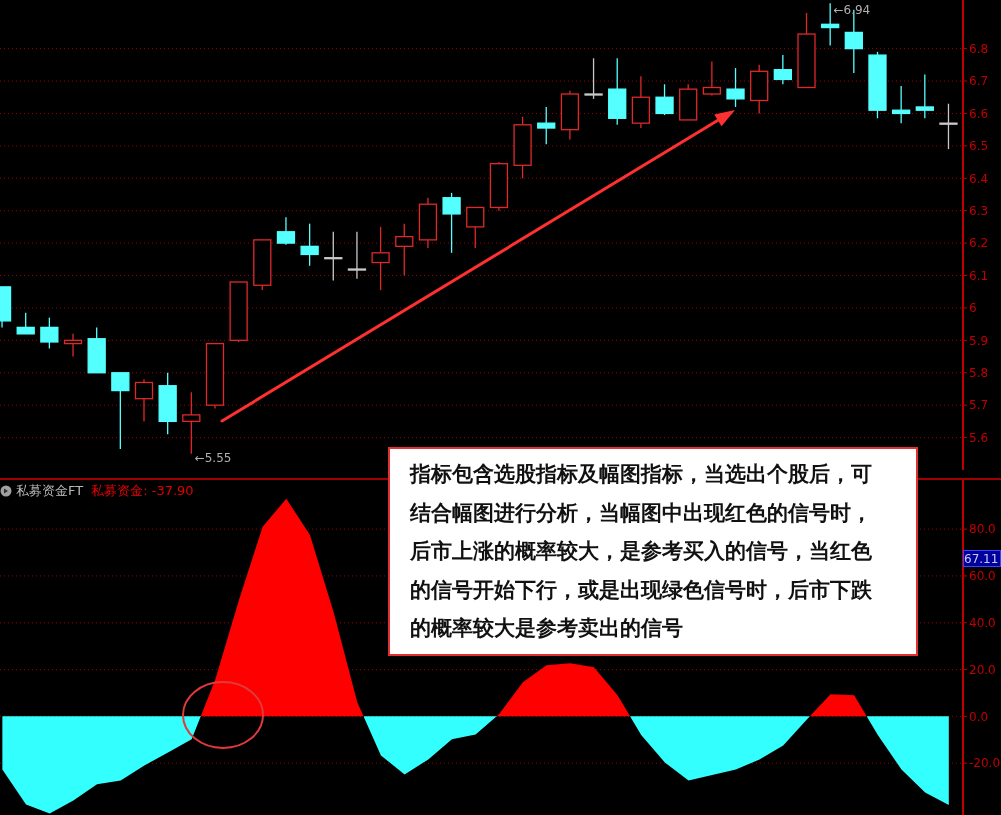 The image size is (1001, 815). Describe the element at coordinates (973, 308) in the screenshot. I see `y-tick-label: 6` at that location.